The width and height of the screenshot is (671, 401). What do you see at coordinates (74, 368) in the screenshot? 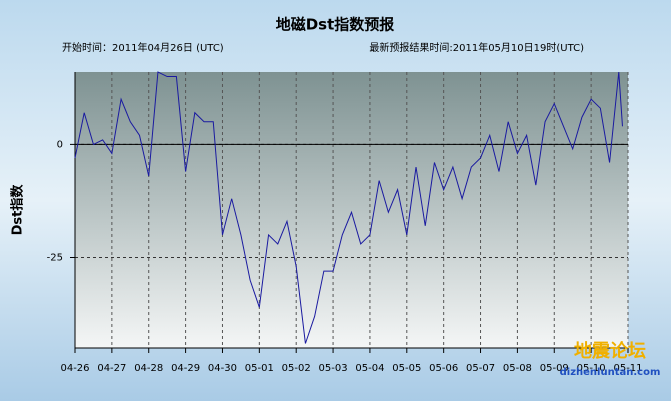
I see `x-tick-label: 04-26` at bounding box center [74, 368].